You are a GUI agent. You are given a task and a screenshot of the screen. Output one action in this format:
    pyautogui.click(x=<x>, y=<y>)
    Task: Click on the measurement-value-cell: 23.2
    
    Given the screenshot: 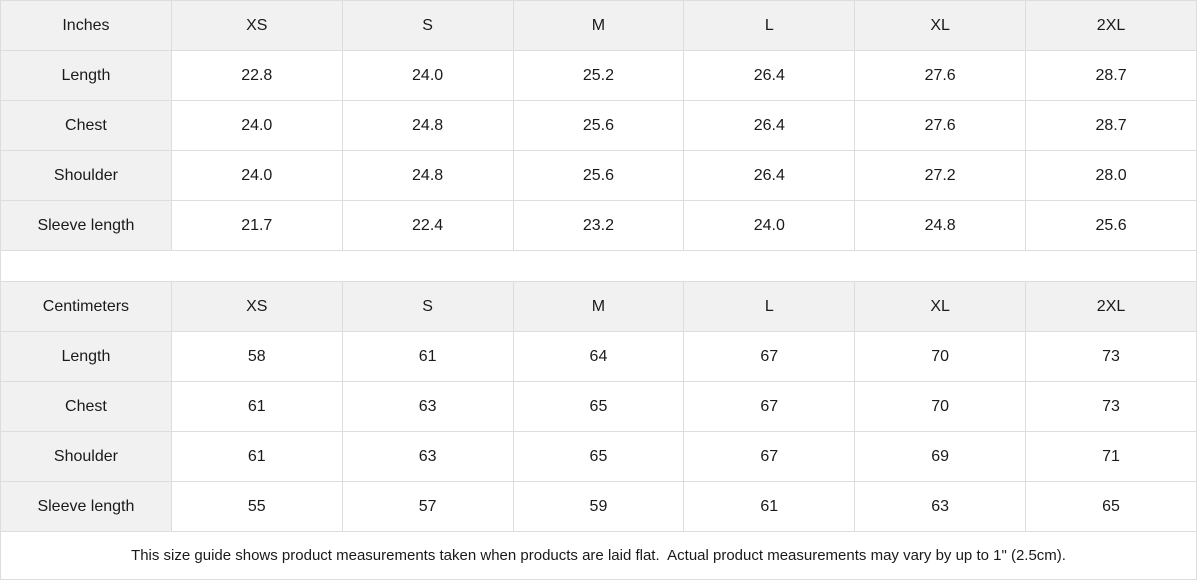 What is the action you would take?
    pyautogui.click(x=598, y=225)
    